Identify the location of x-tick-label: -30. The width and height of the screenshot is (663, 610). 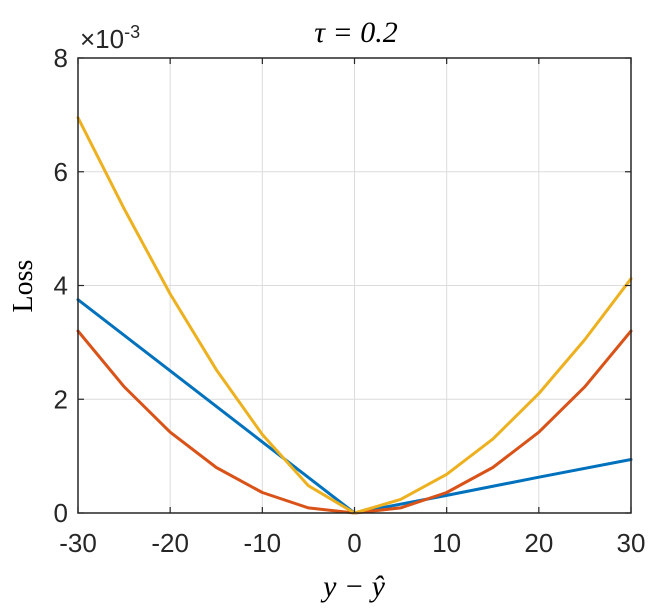
(78, 543).